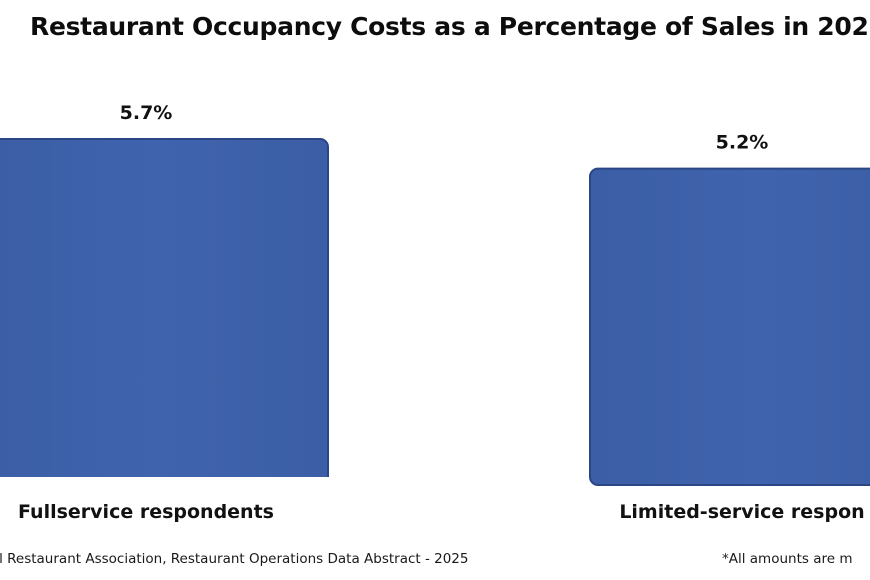  What do you see at coordinates (742, 143) in the screenshot?
I see `value-label-2: 5.2%` at bounding box center [742, 143].